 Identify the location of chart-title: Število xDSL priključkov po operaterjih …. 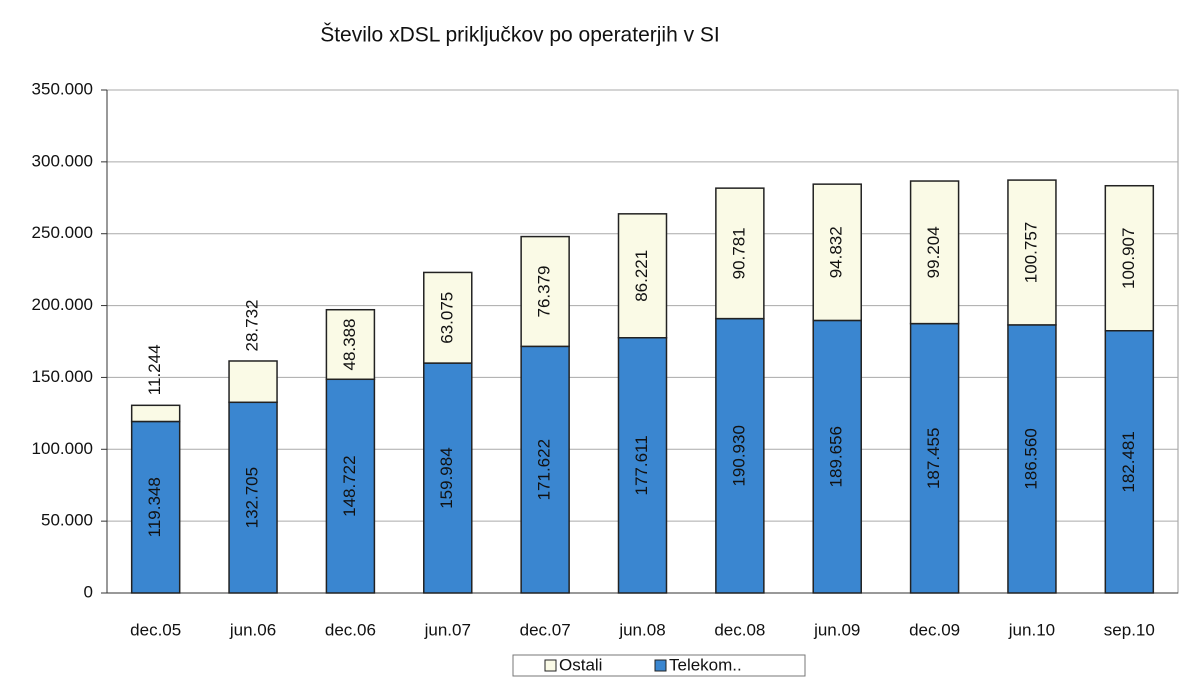
(520, 35).